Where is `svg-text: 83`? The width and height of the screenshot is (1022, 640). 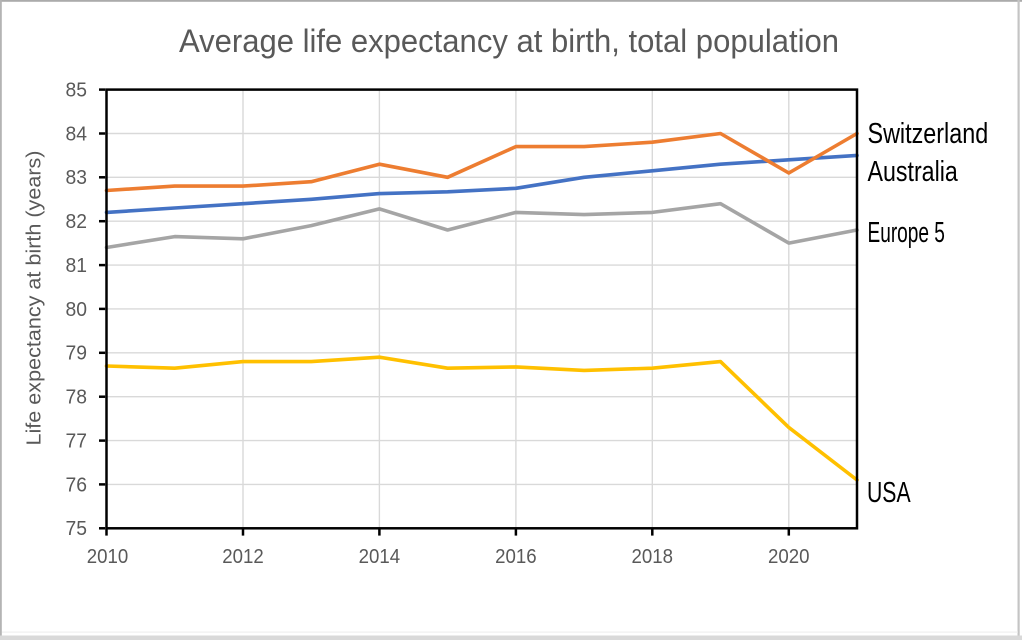 svg-text: 83 is located at coordinates (77, 177).